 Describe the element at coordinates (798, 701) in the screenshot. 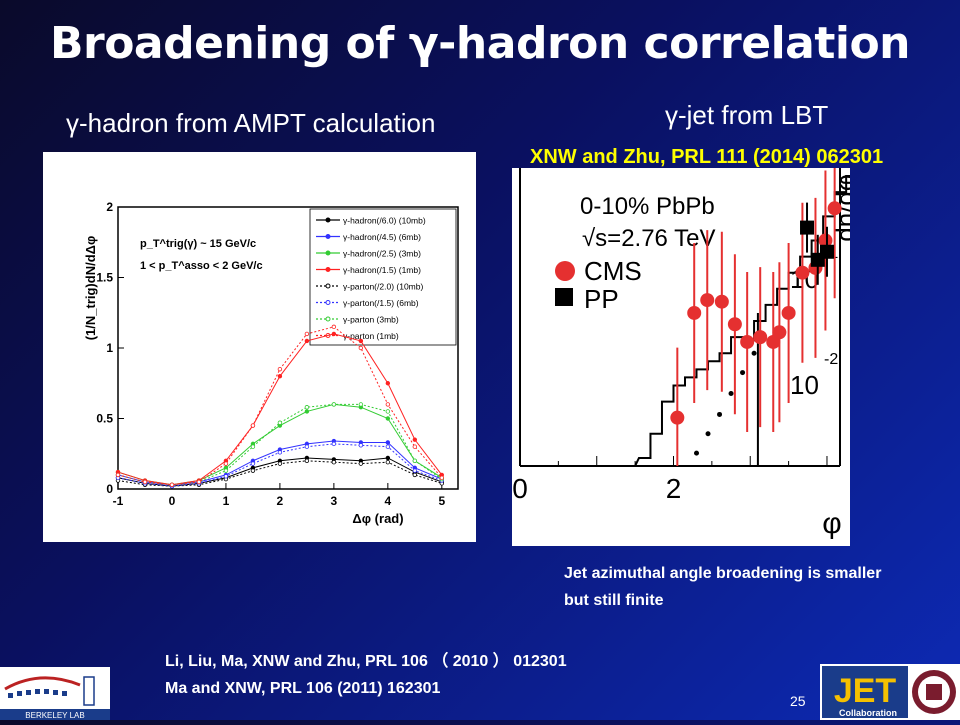

I see `page-number: 25` at that location.